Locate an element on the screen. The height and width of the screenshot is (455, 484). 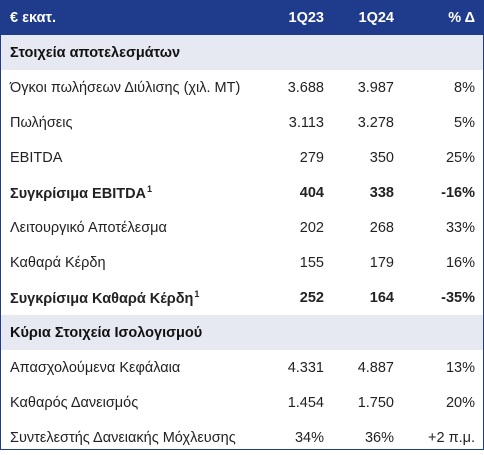
section-results: Στοιχεία αποτελεσμάτων is located at coordinates (242, 52).